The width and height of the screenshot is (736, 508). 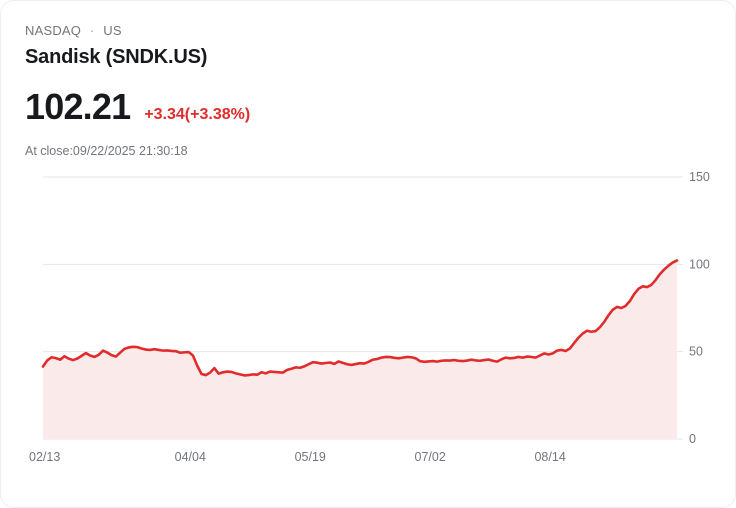 I want to click on x-tick-label: 07/02, so click(x=430, y=457).